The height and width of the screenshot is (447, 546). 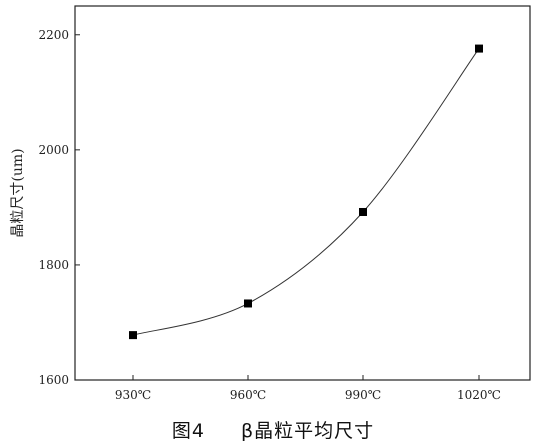 I want to click on y-tick-label: 2200, so click(x=53, y=35).